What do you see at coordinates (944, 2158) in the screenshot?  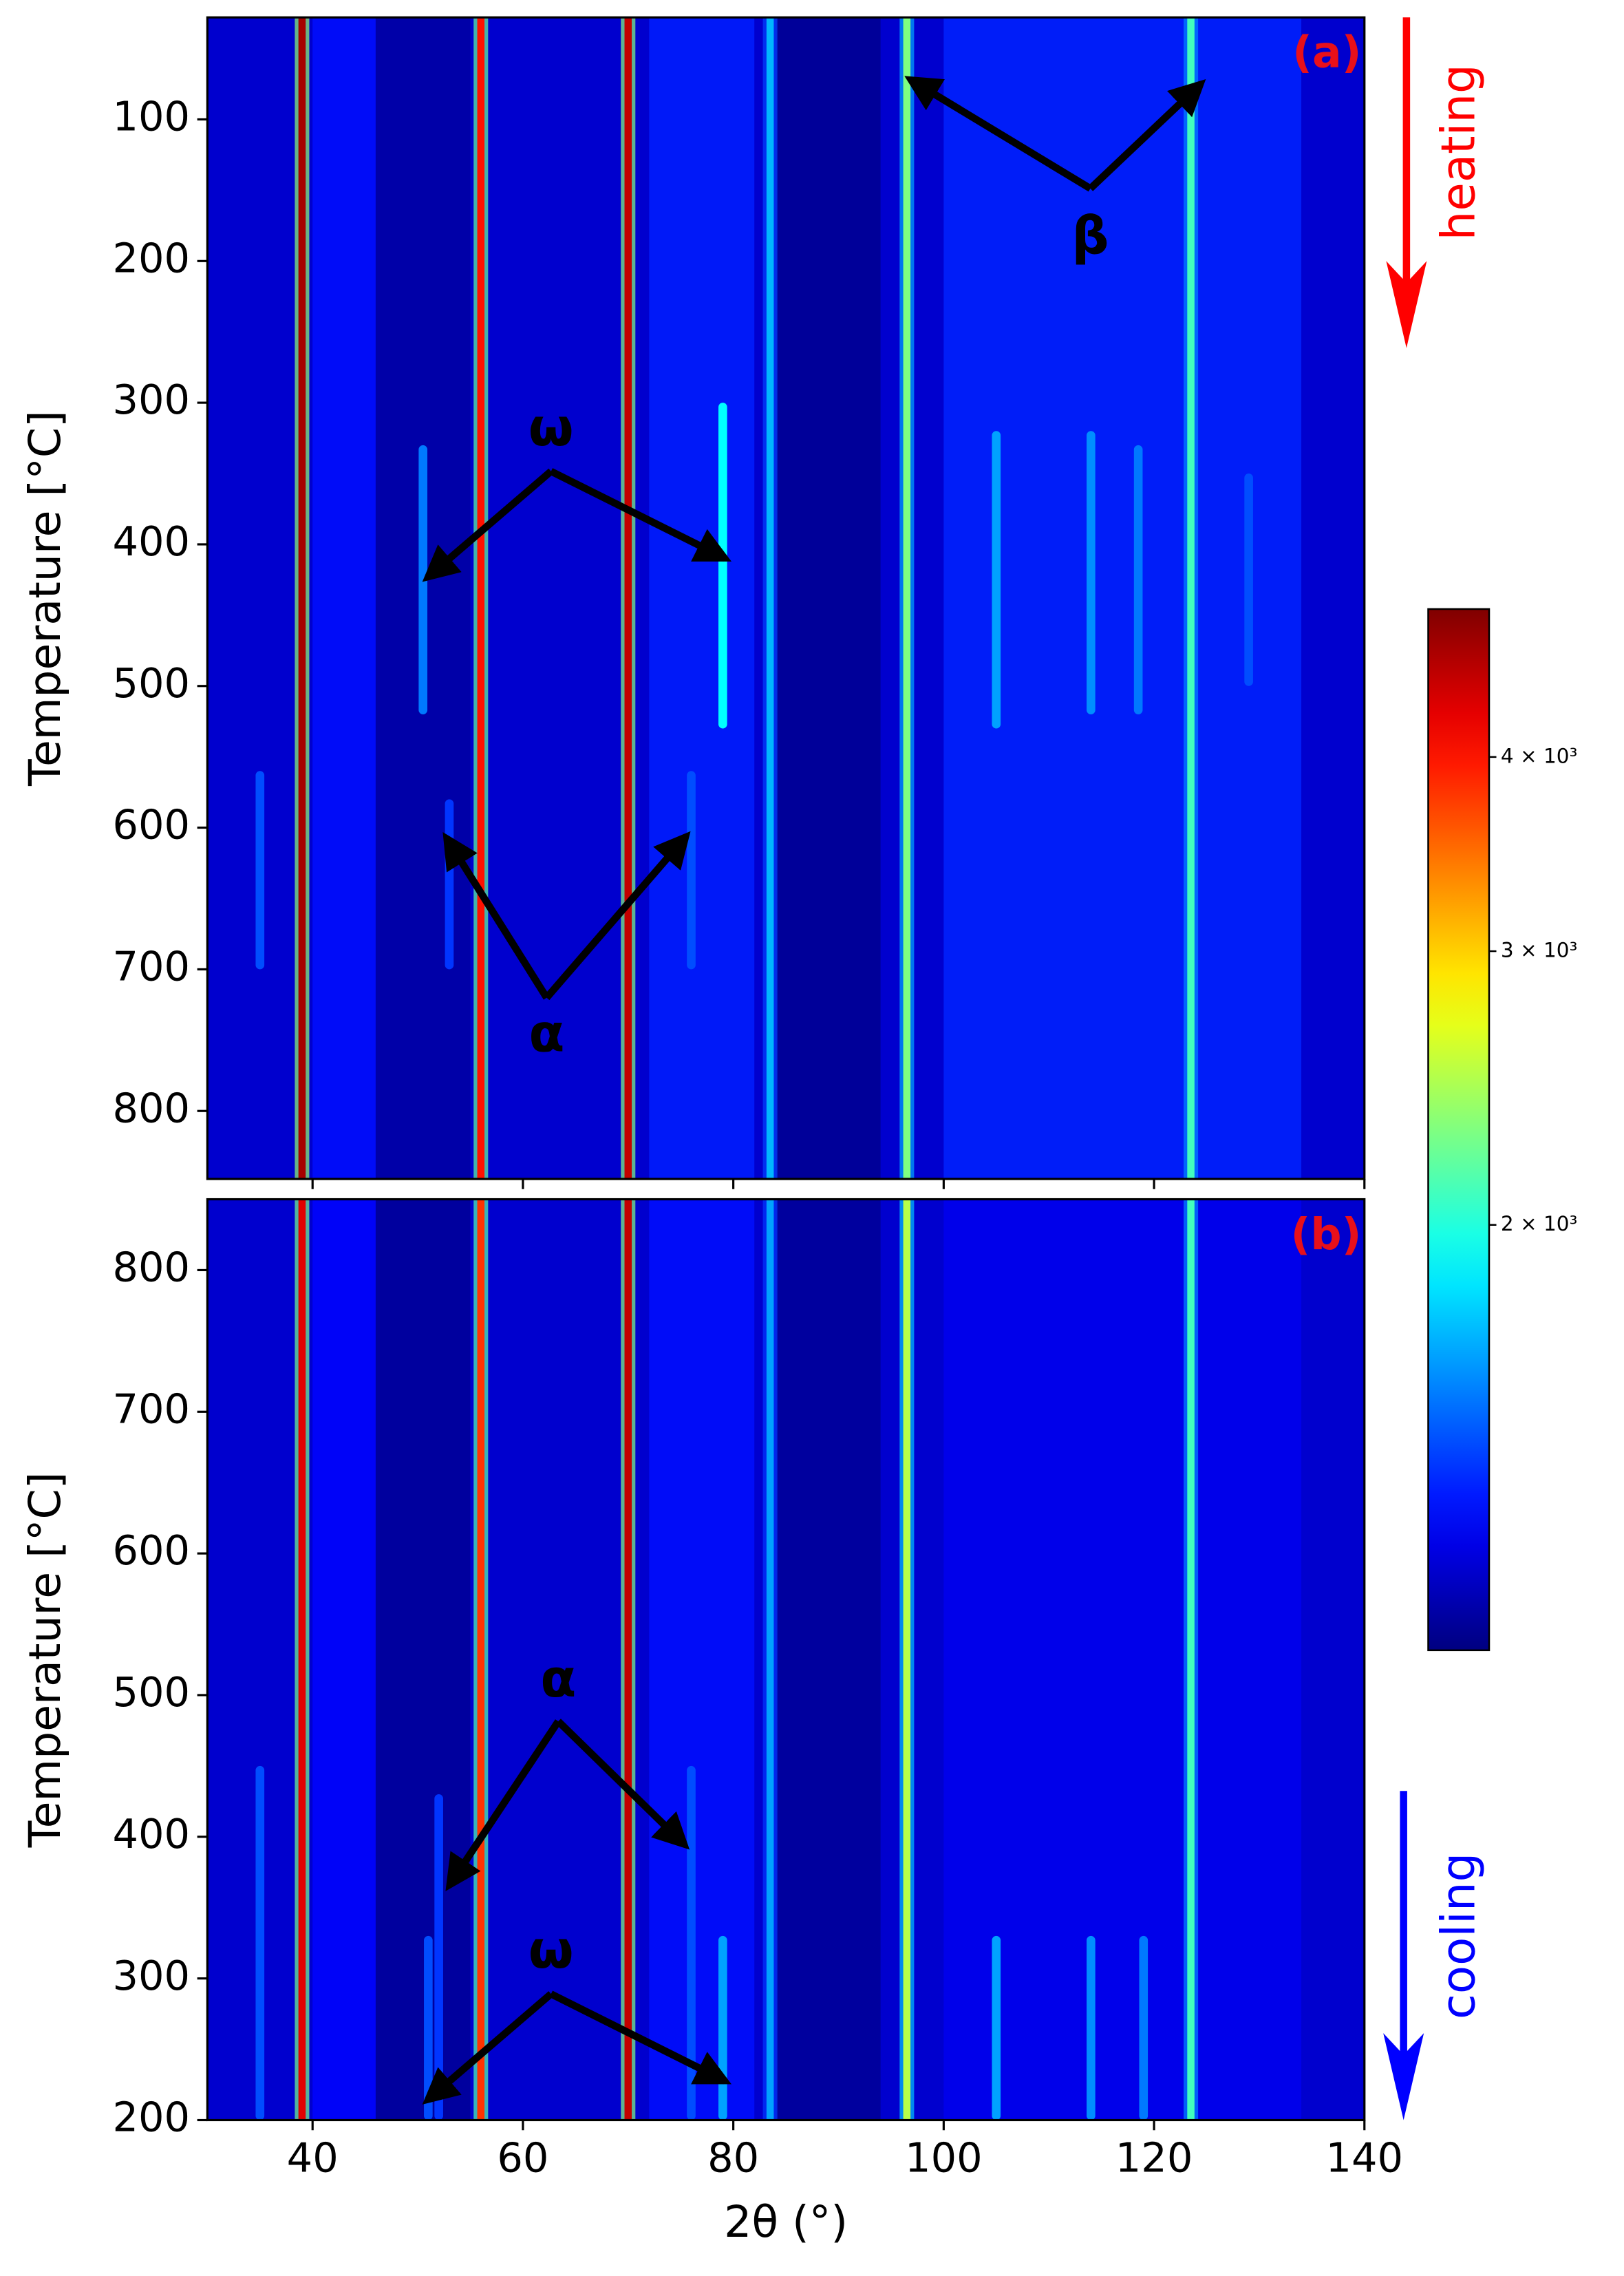 I see `x-tick-label: 100` at bounding box center [944, 2158].